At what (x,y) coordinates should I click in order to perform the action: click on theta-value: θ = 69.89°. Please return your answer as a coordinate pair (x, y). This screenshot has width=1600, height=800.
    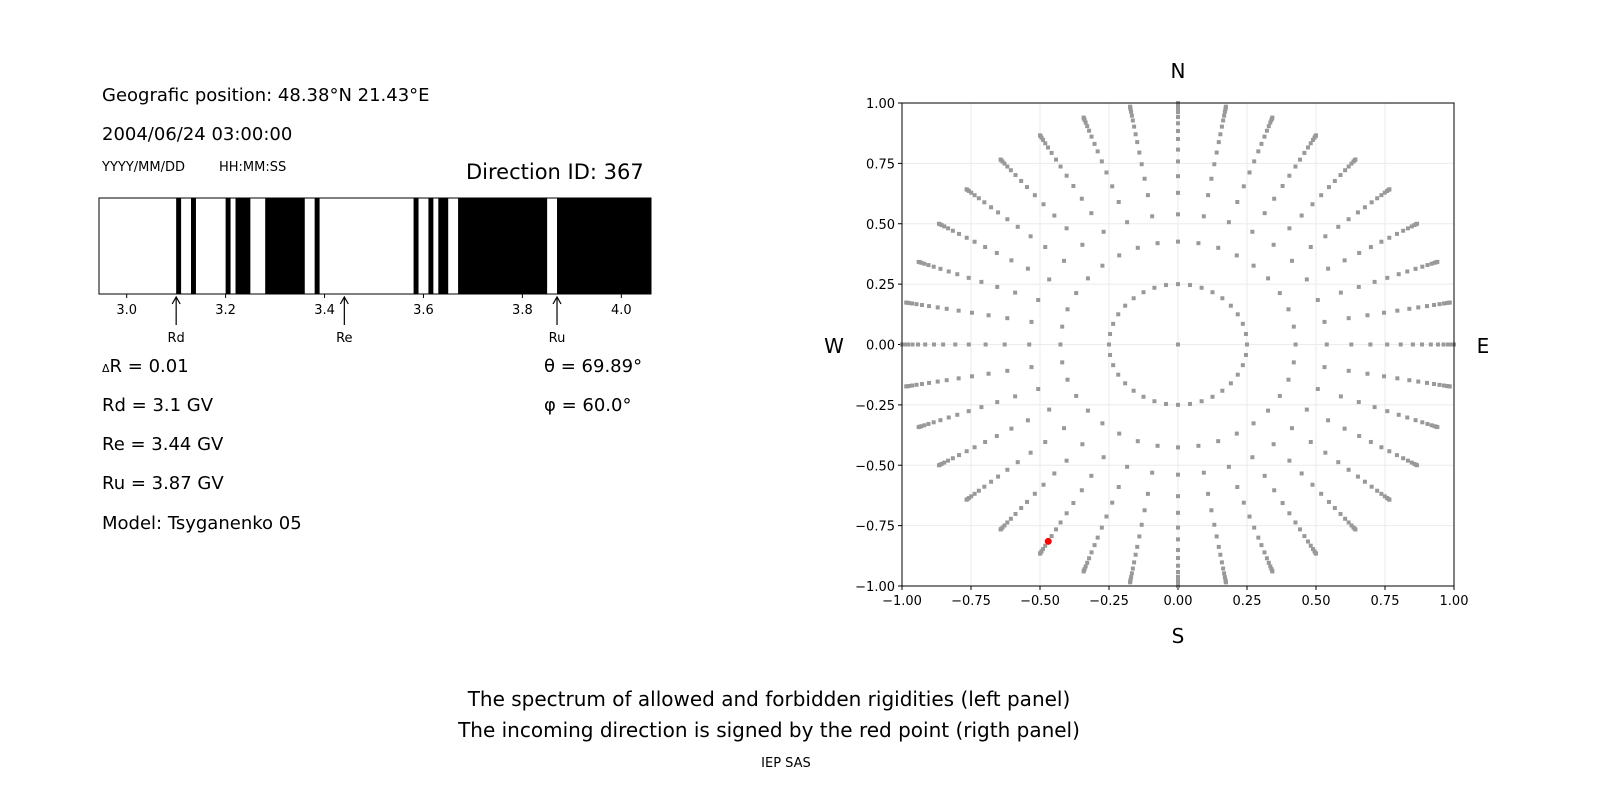
    Looking at the image, I should click on (593, 366).